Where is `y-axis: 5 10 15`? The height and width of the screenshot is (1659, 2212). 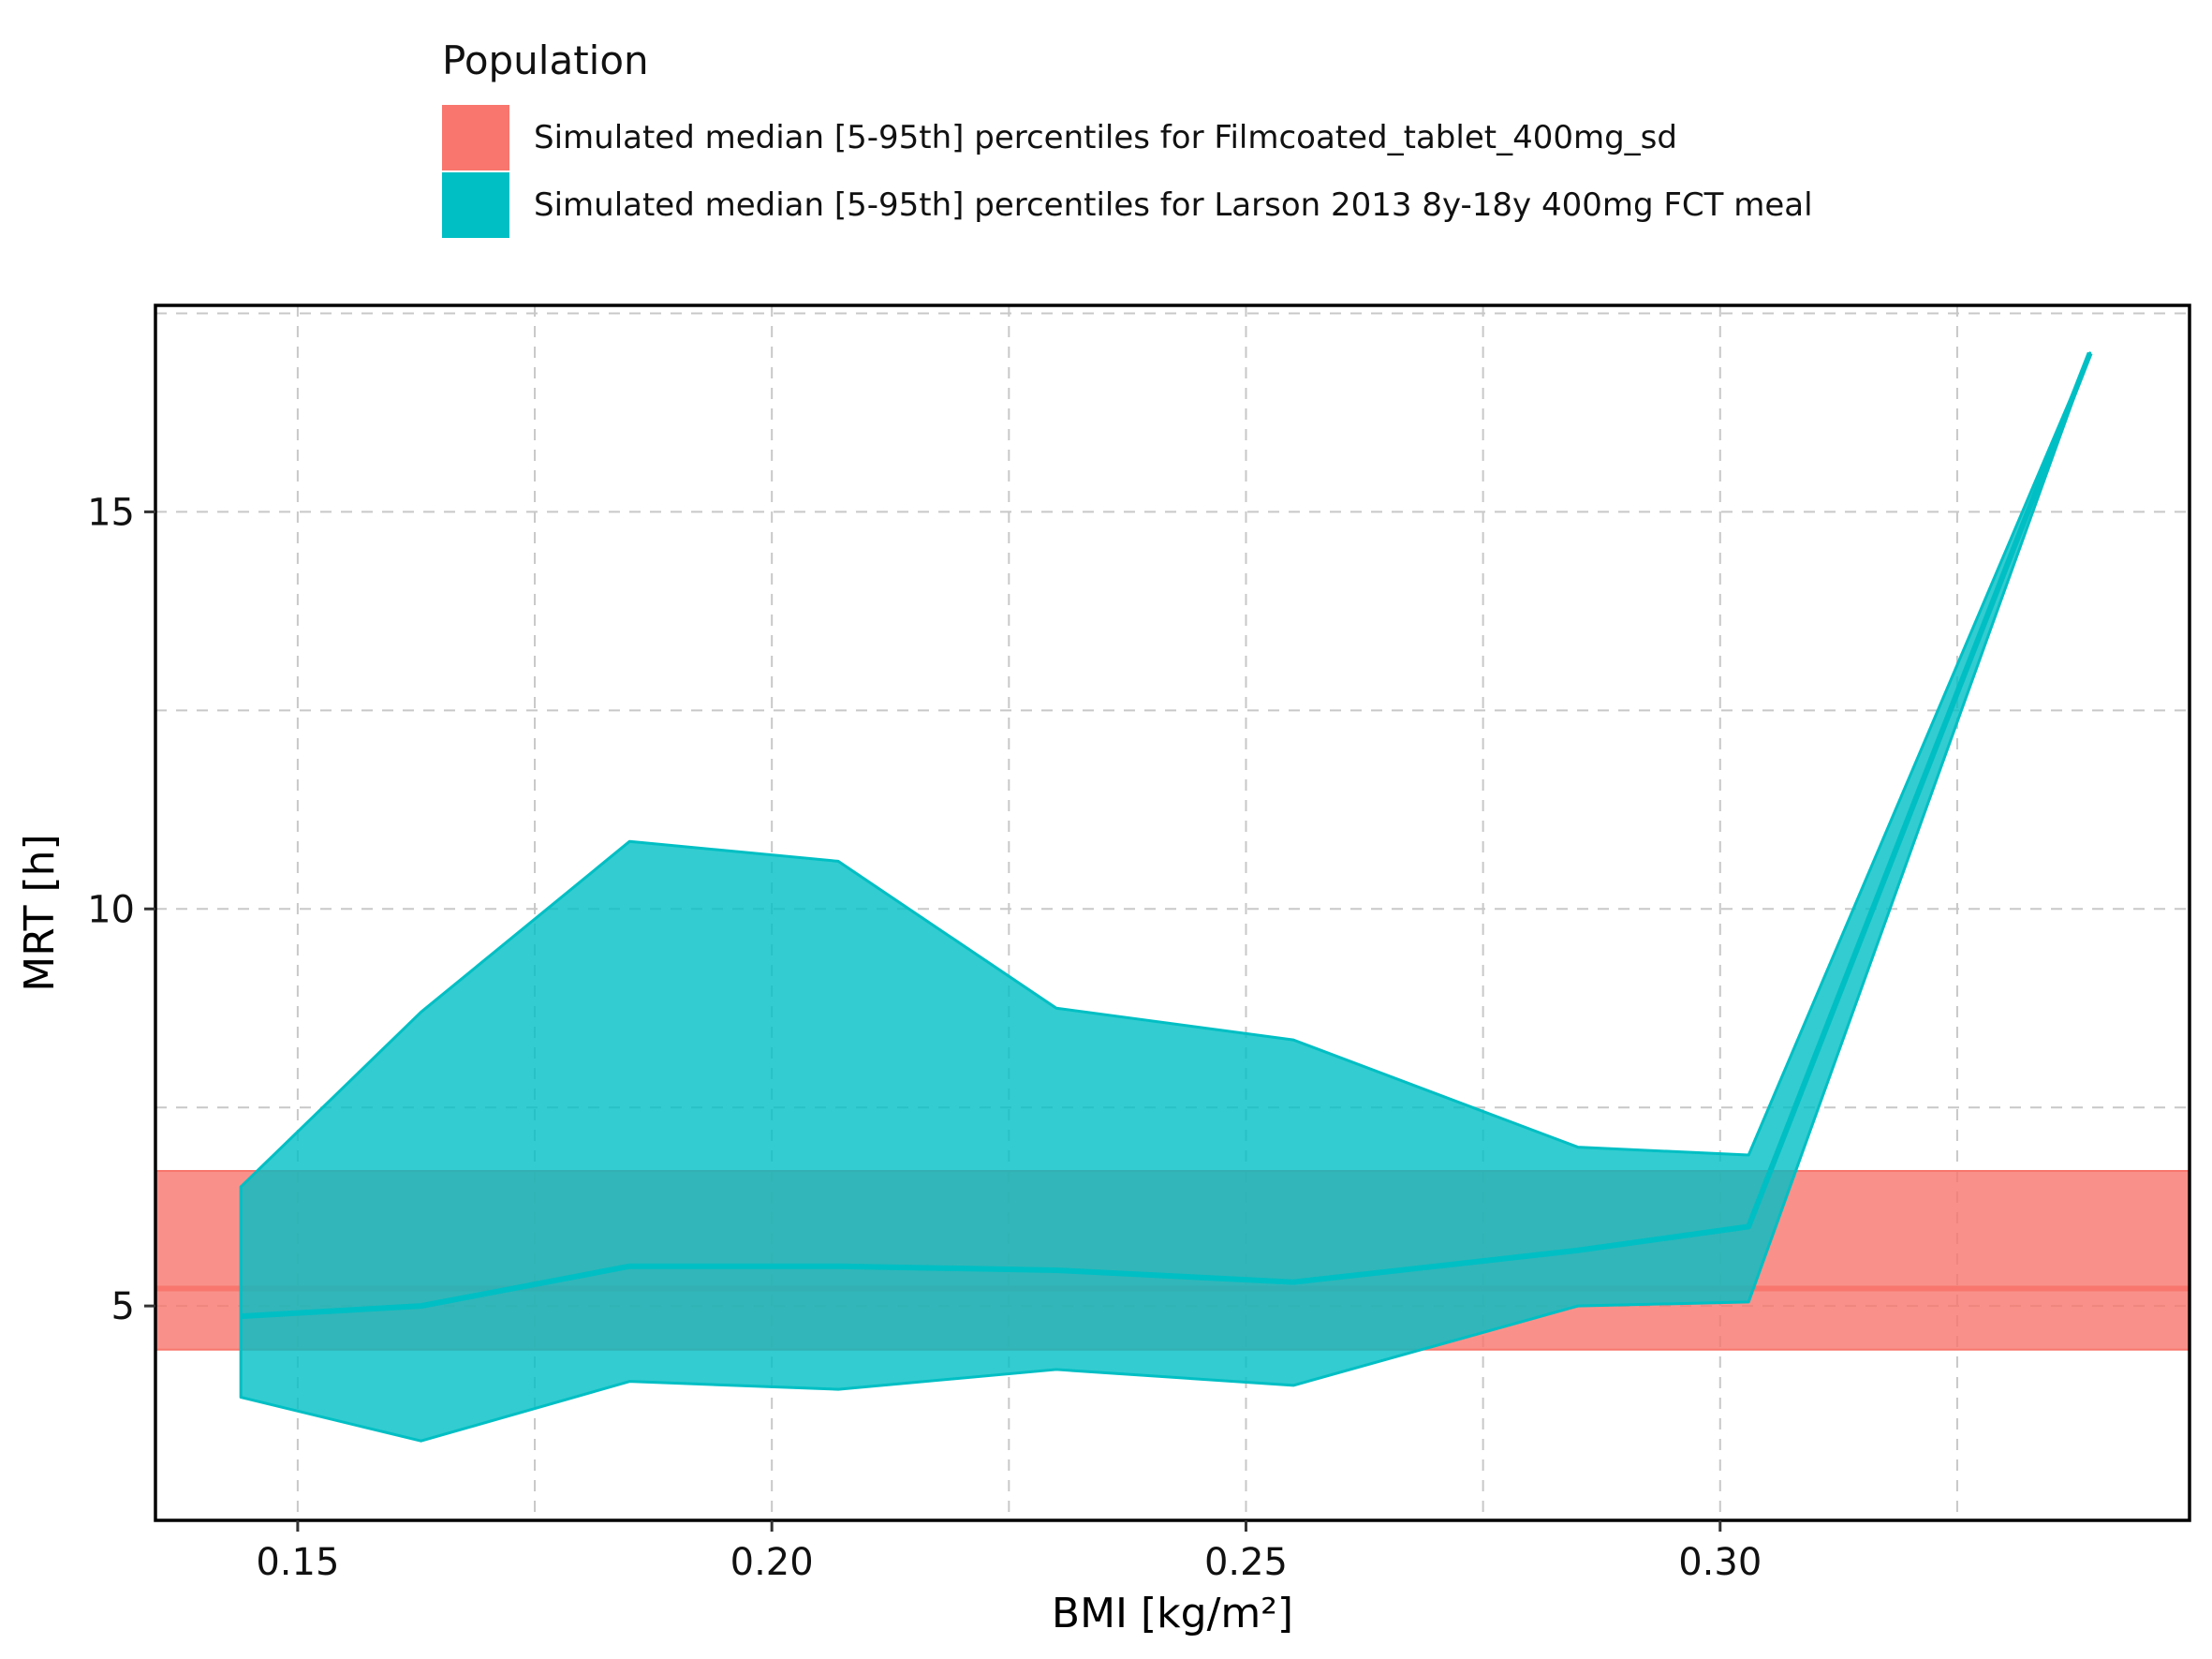
y-axis: 5 10 15 is located at coordinates (121, 910).